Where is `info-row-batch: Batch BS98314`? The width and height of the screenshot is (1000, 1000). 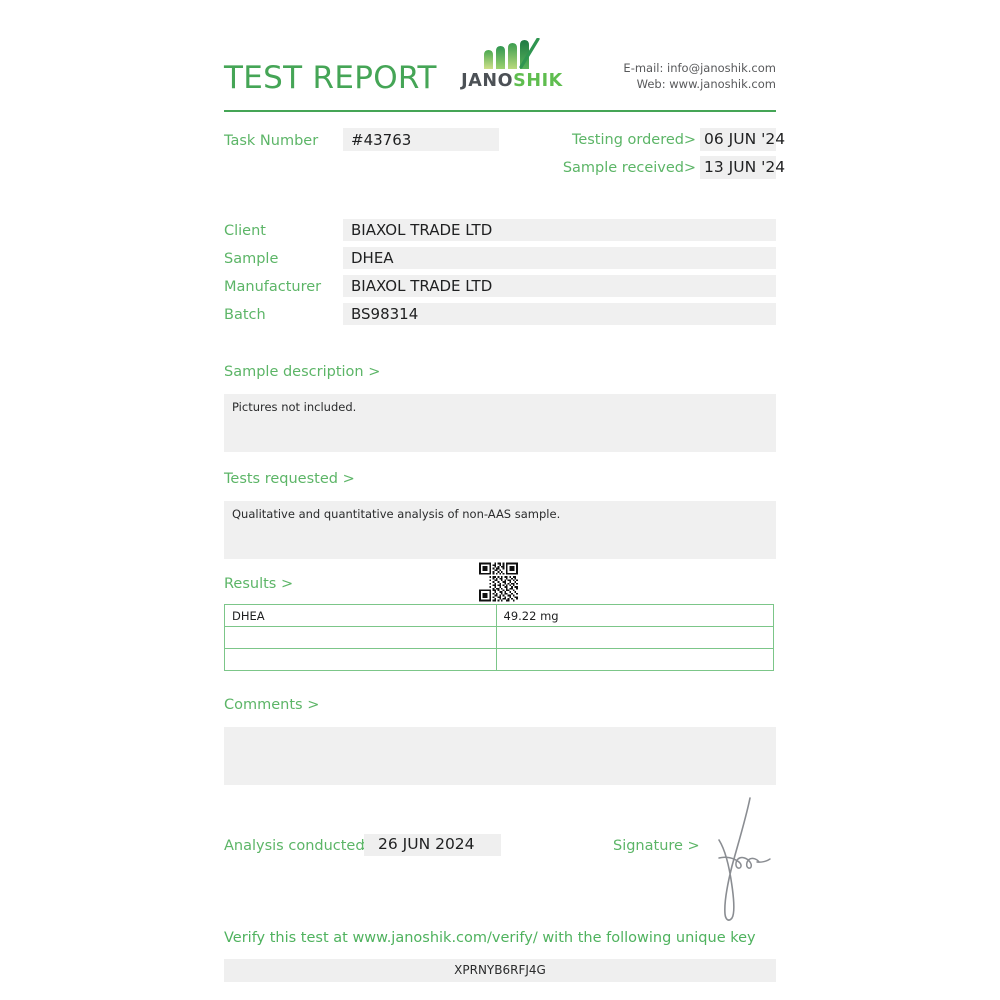 info-row-batch: Batch BS98314 is located at coordinates (500, 317).